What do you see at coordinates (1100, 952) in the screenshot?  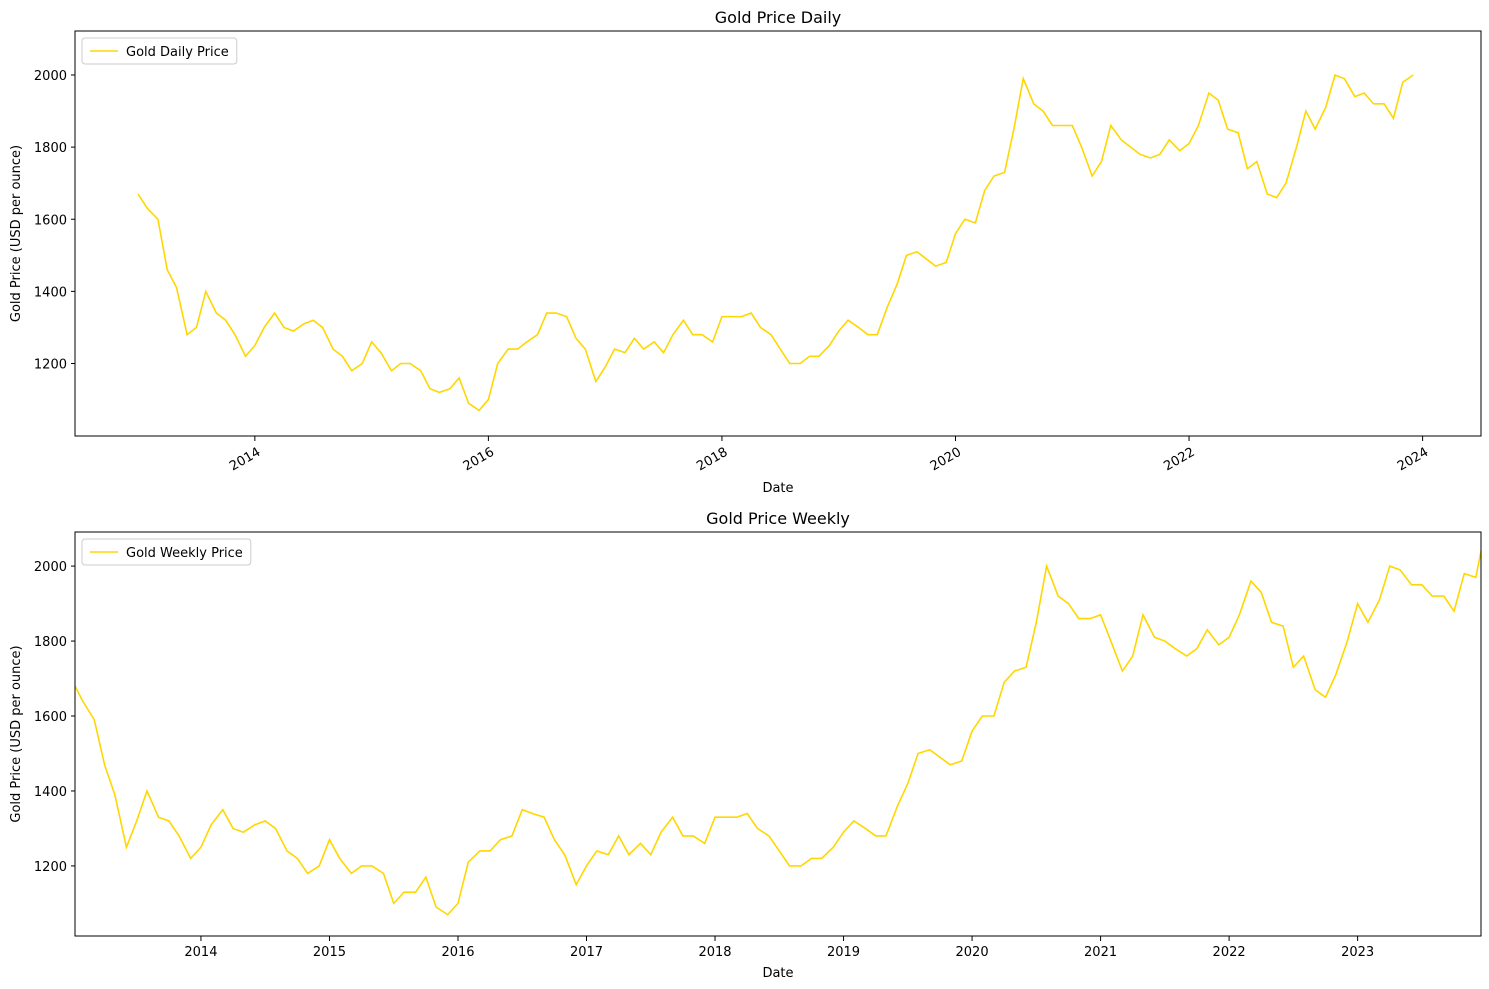 I see `x-tick-label: 2021` at bounding box center [1100, 952].